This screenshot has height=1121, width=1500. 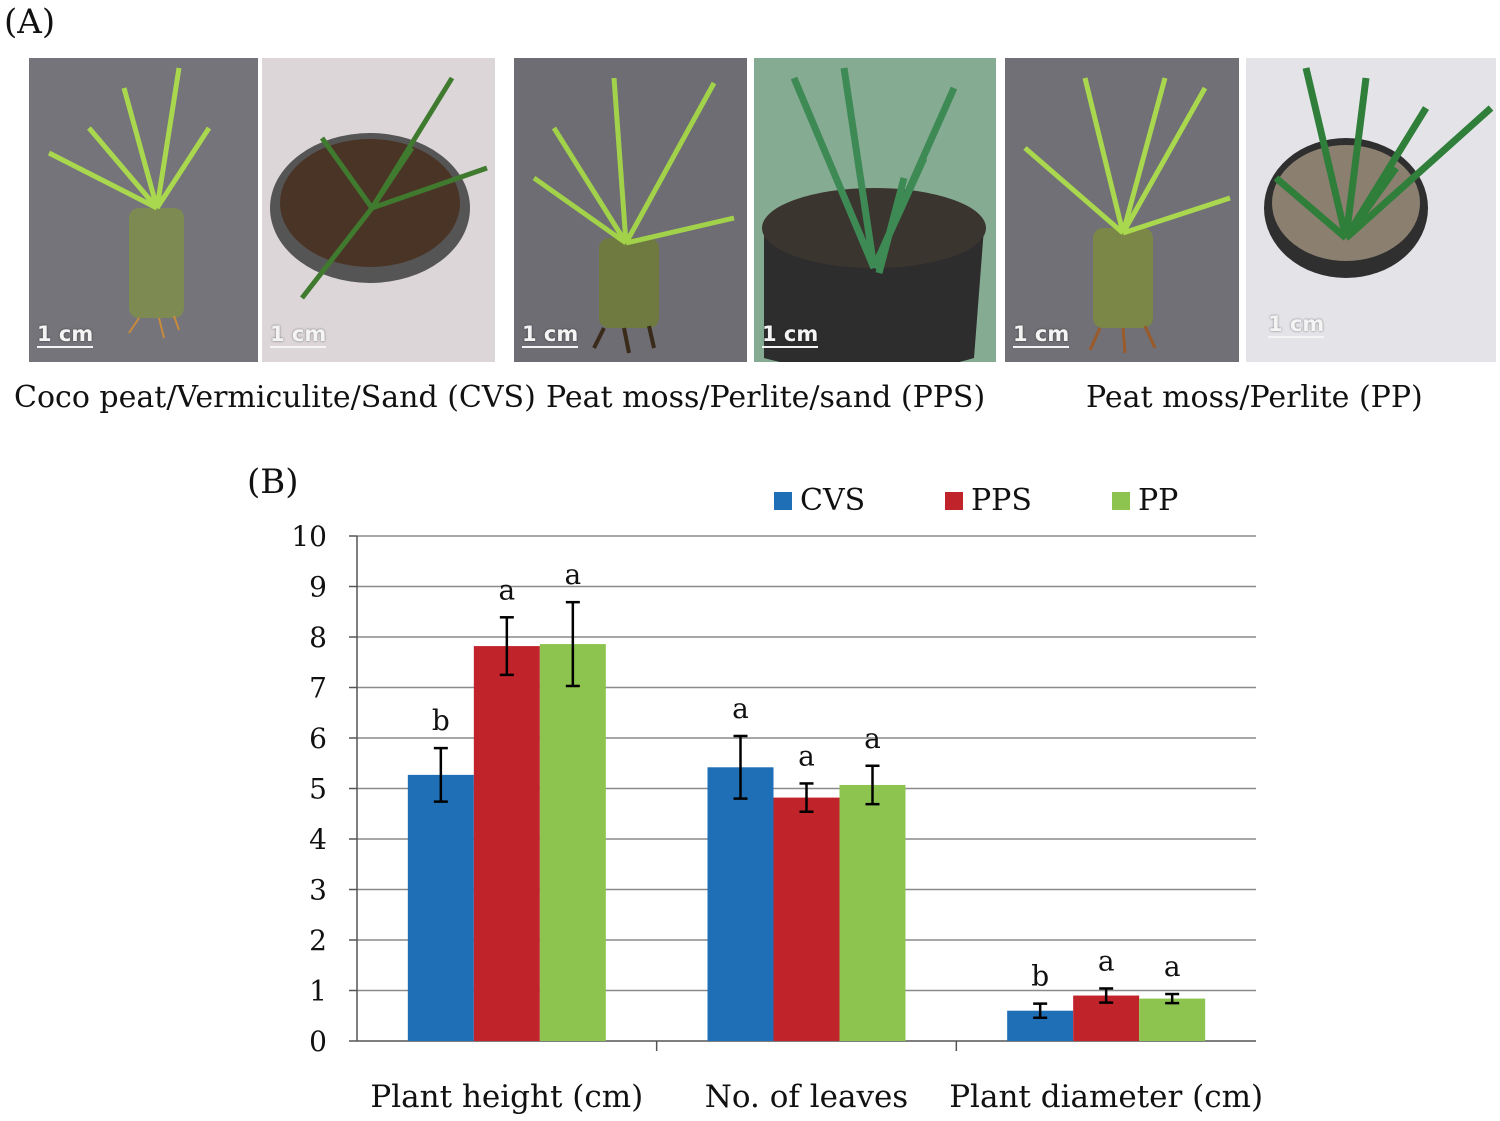 I want to click on y-tick-label: 5, so click(x=318, y=789).